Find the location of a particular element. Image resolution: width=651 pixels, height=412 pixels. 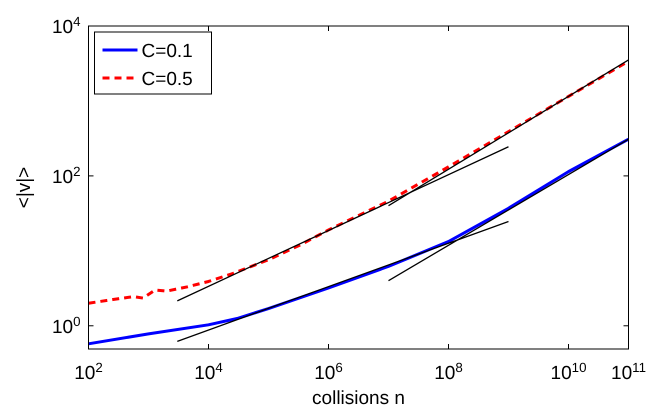

legend-label: C=0.1 is located at coordinates (167, 51).